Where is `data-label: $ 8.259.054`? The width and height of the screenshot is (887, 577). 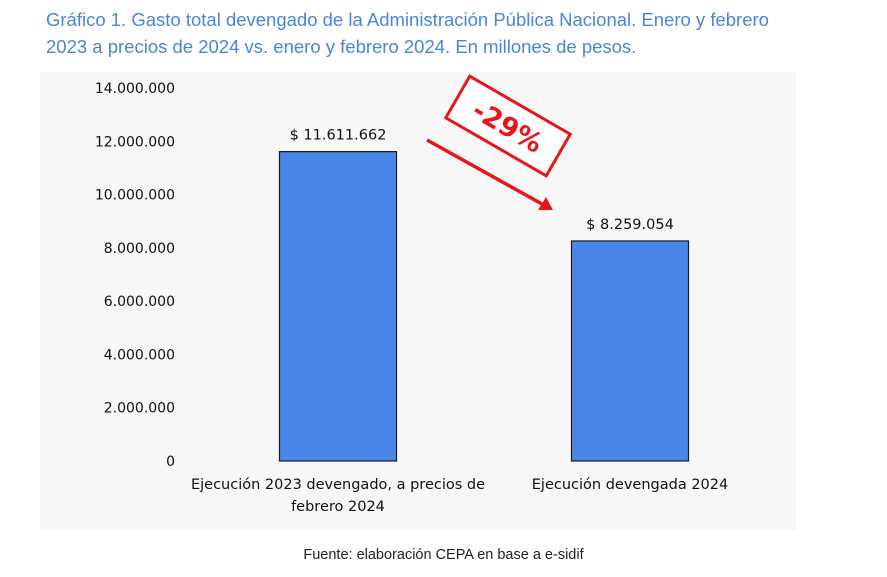
data-label: $ 8.259.054 is located at coordinates (630, 225).